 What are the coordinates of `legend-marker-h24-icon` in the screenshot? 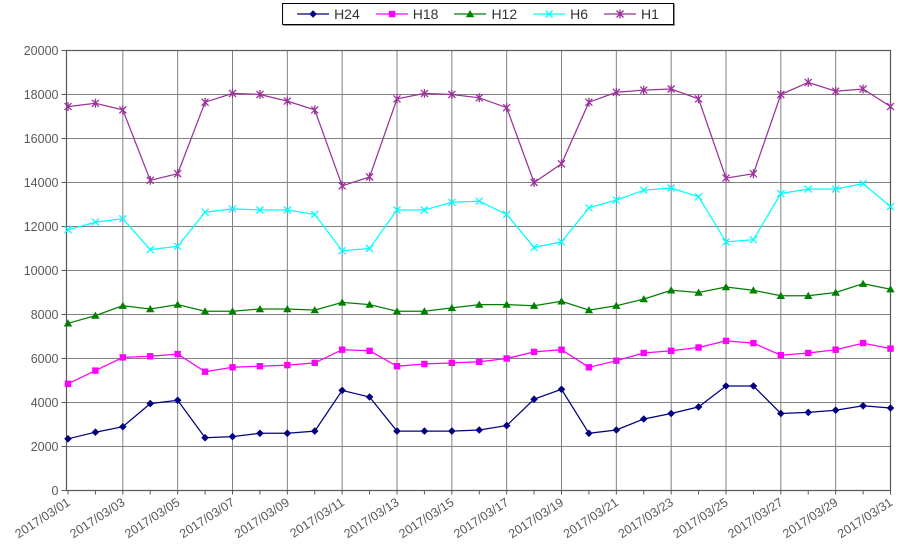 It's located at (313, 14).